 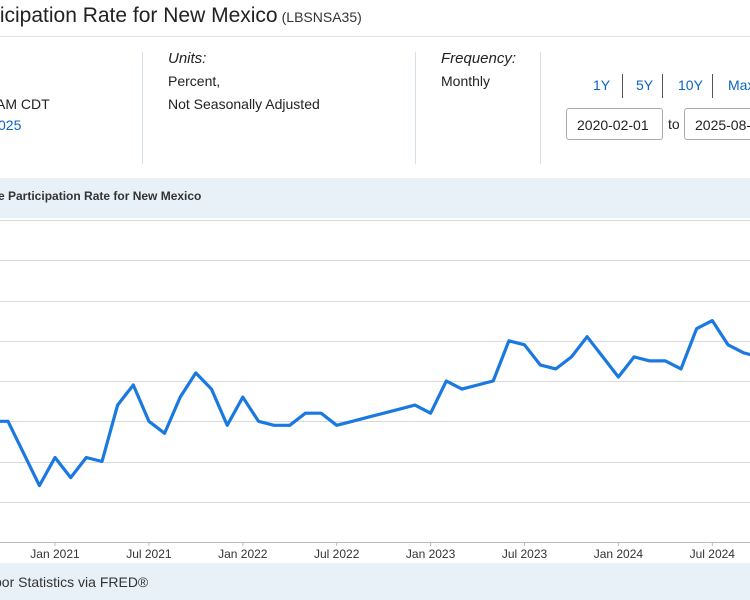 I want to click on x-tick-label: Jul 2021, so click(x=149, y=554).